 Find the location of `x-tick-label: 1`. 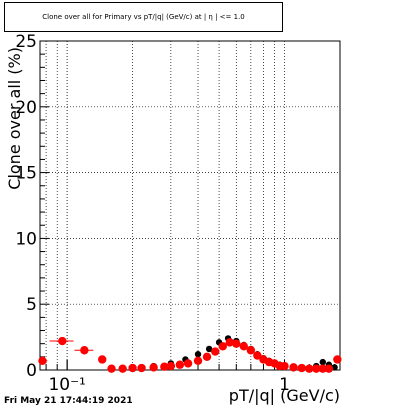

x-tick-label: 1 is located at coordinates (284, 385).